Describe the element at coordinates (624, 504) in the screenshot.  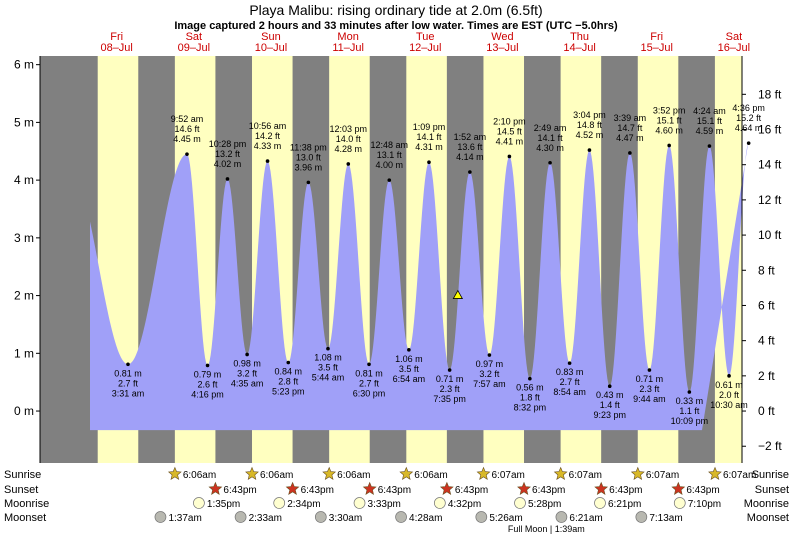
I see `moonrise-time: 6:21pm` at that location.